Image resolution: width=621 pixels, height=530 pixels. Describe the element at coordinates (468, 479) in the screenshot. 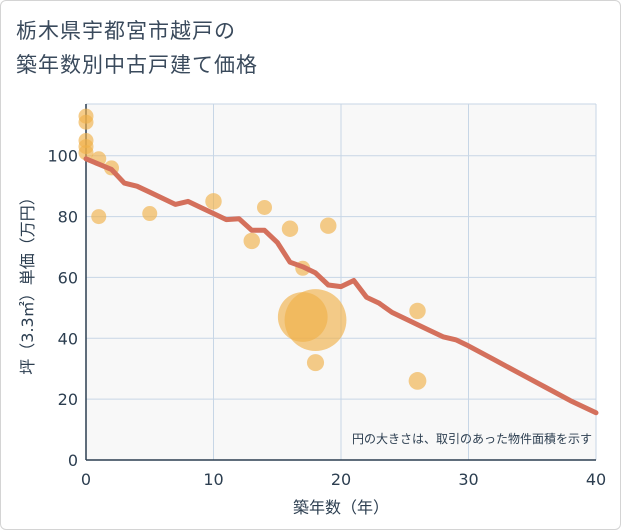

I see `x-tick-label: 30` at that location.